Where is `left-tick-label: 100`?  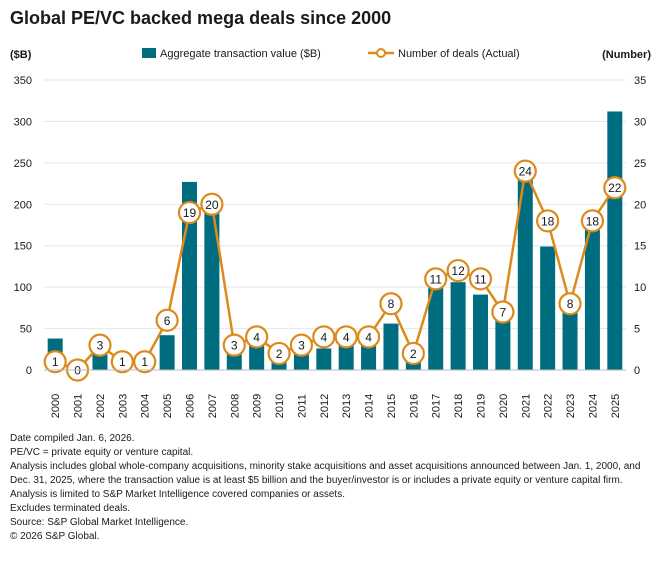 left-tick-label: 100 is located at coordinates (23, 288).